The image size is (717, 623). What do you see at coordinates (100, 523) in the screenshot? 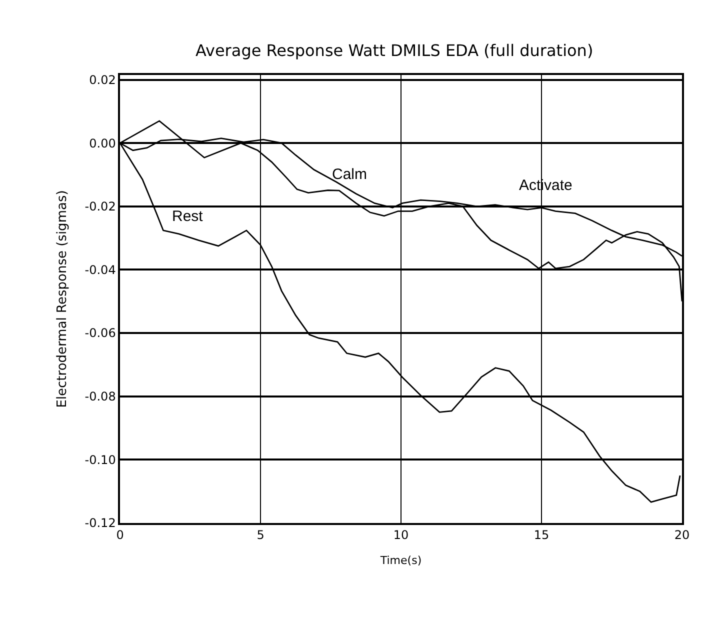
I see `y-tick-label: -0.12` at bounding box center [100, 523].